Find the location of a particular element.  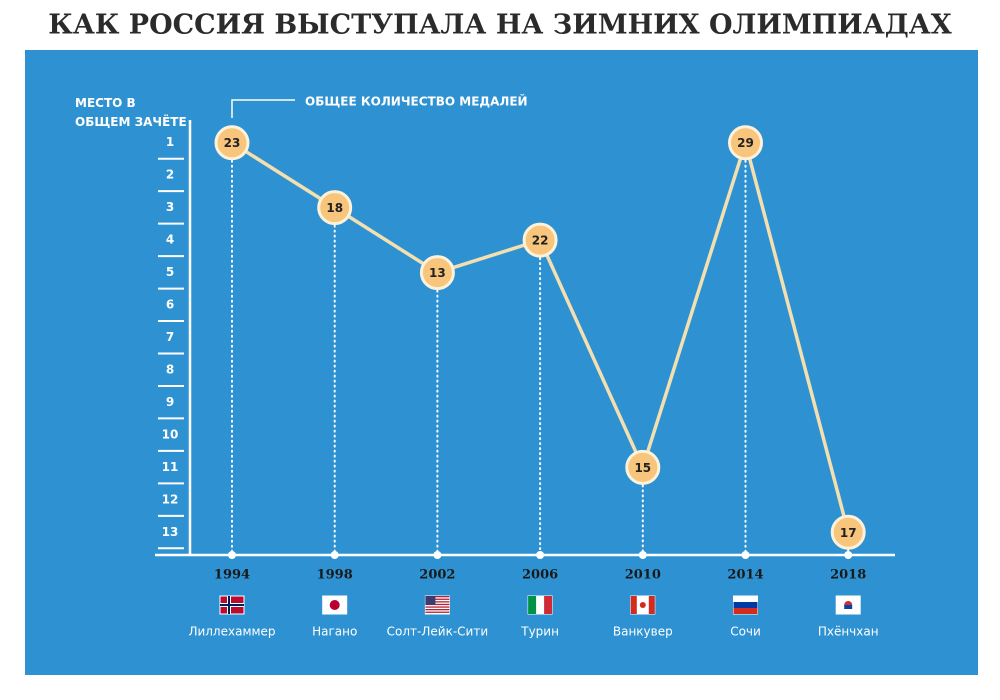

medal-label: 15 is located at coordinates (642, 468).